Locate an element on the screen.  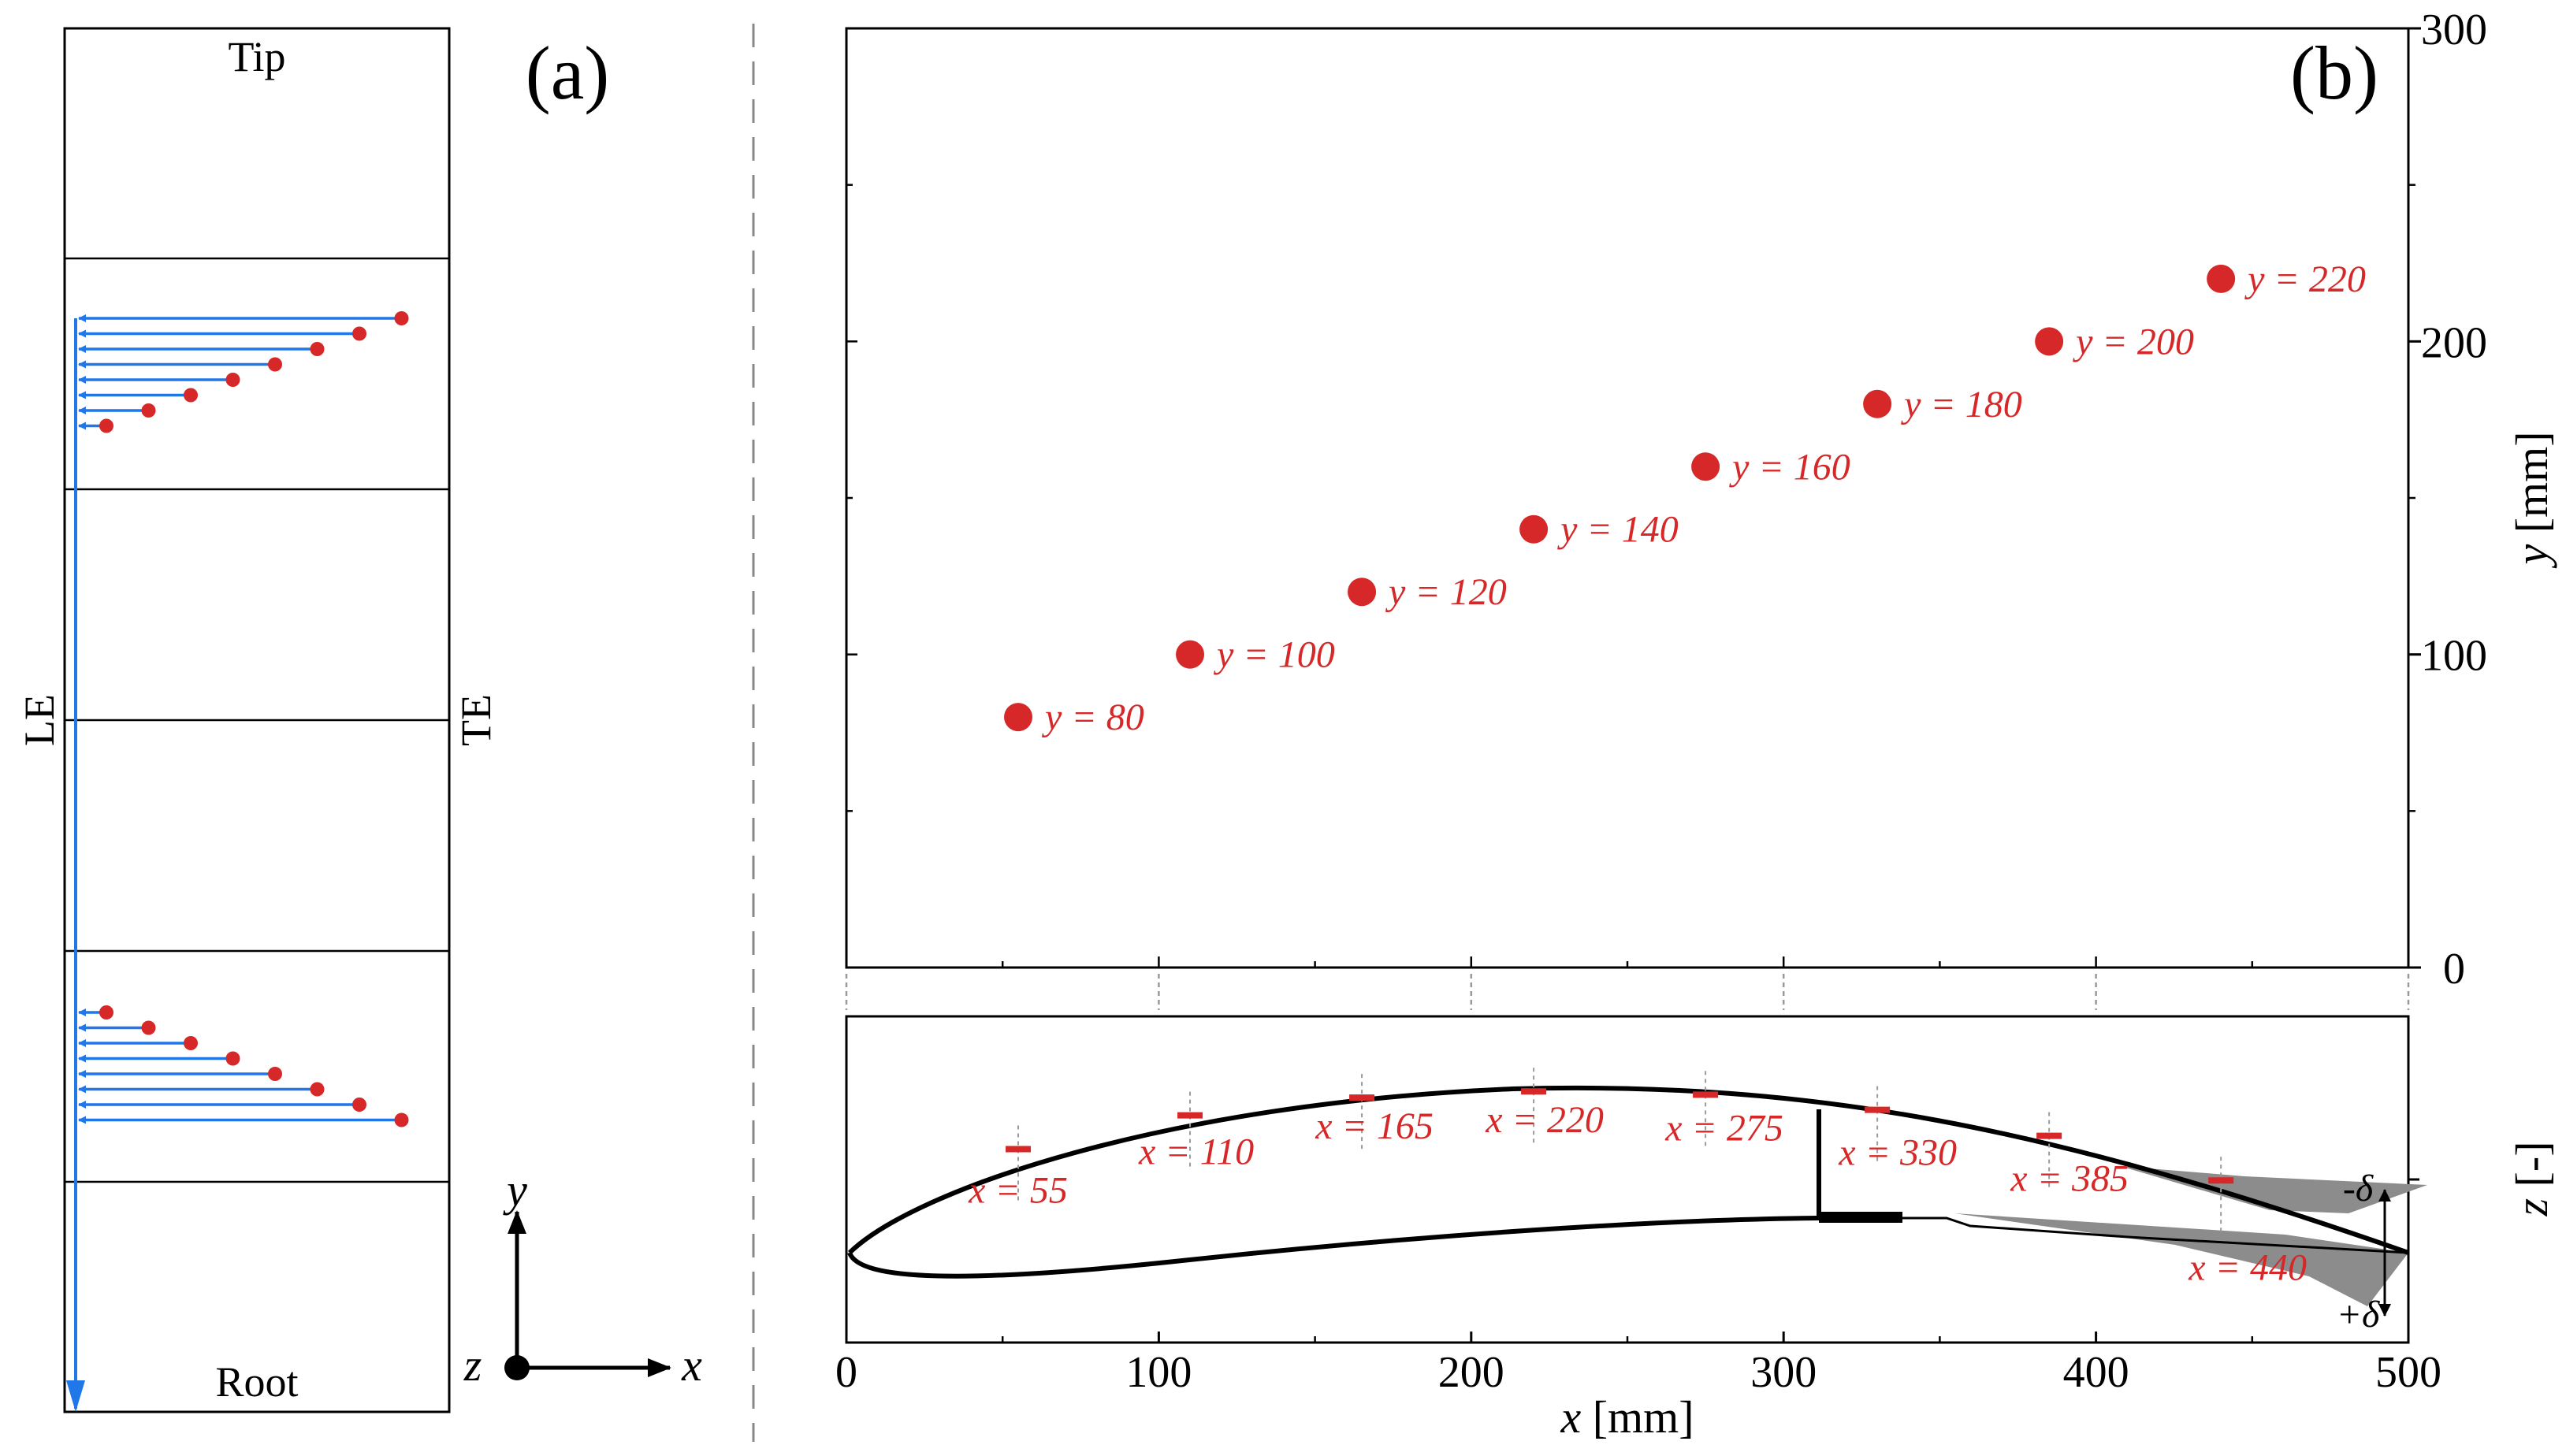
z-axis-dot is located at coordinates (517, 1367).